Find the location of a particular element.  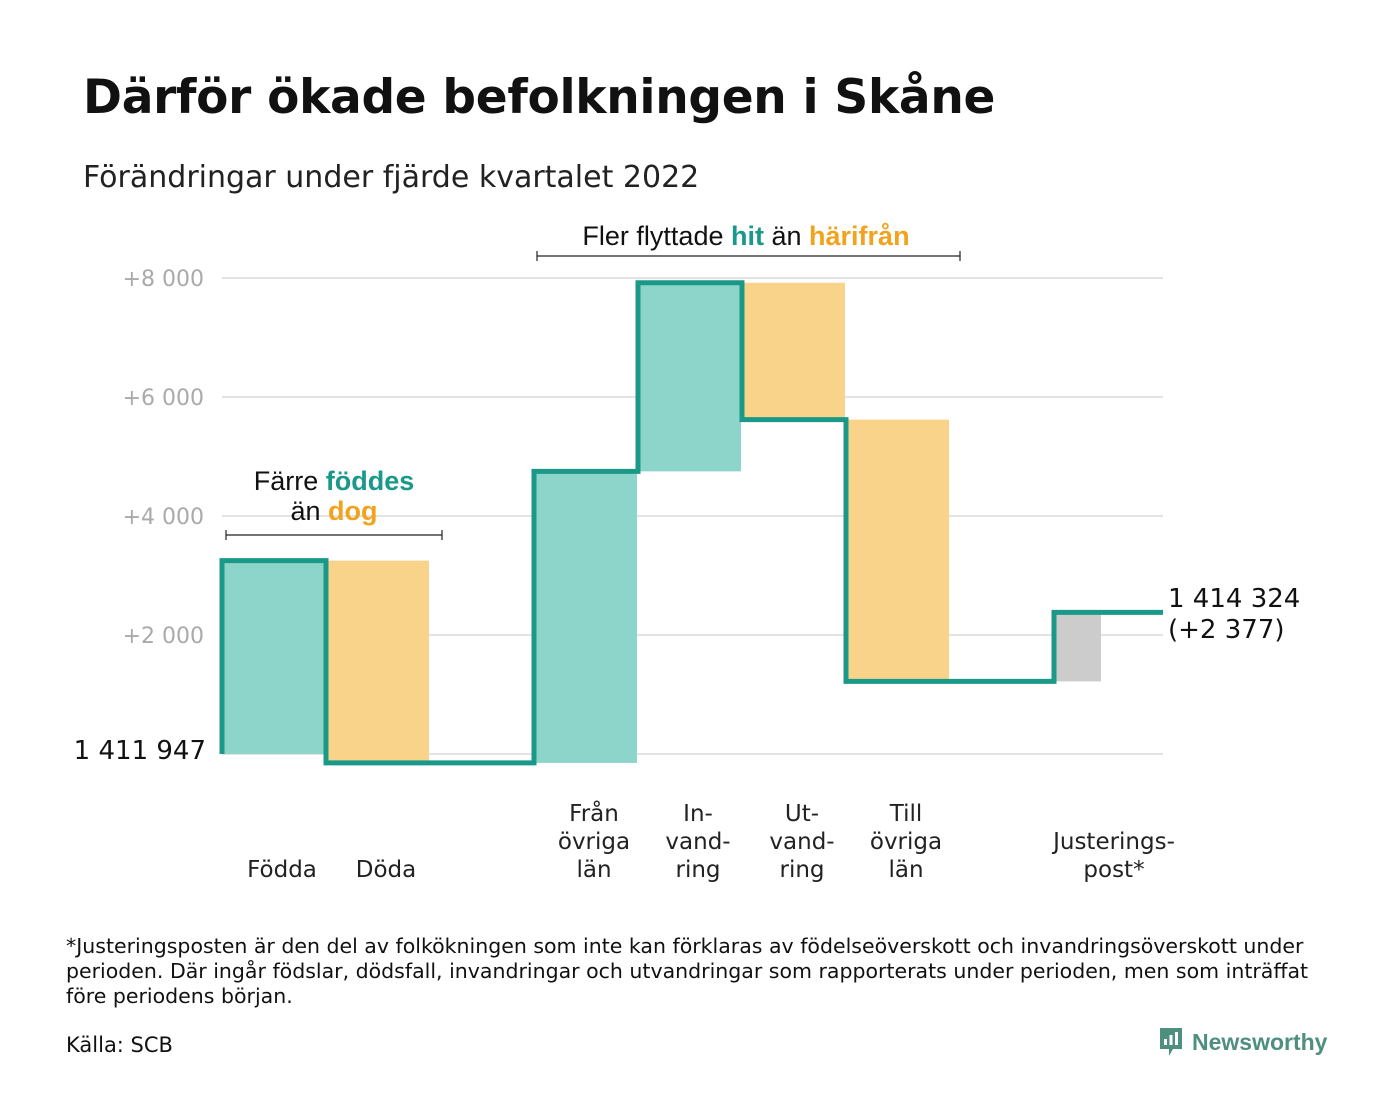

newsworthy-logo-icon is located at coordinates (1171, 1042).